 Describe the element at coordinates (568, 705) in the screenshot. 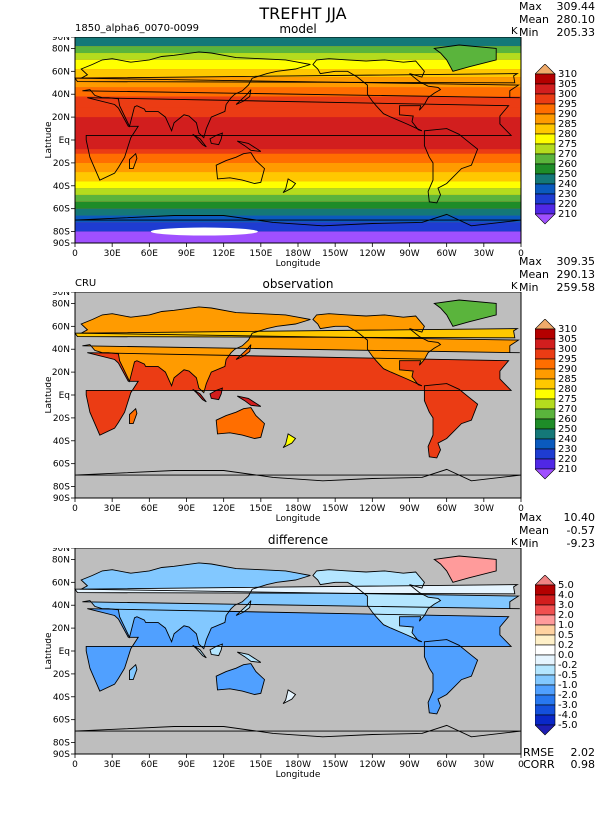

I see `colorbar-level-label: -3.0` at that location.